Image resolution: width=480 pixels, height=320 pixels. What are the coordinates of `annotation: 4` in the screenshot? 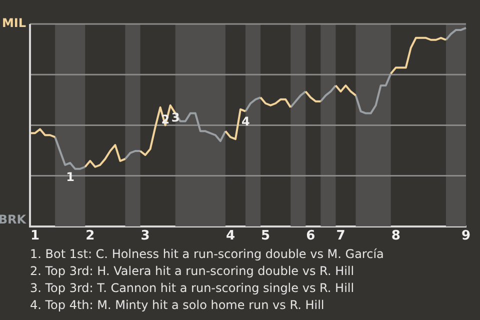 It's located at (245, 121).